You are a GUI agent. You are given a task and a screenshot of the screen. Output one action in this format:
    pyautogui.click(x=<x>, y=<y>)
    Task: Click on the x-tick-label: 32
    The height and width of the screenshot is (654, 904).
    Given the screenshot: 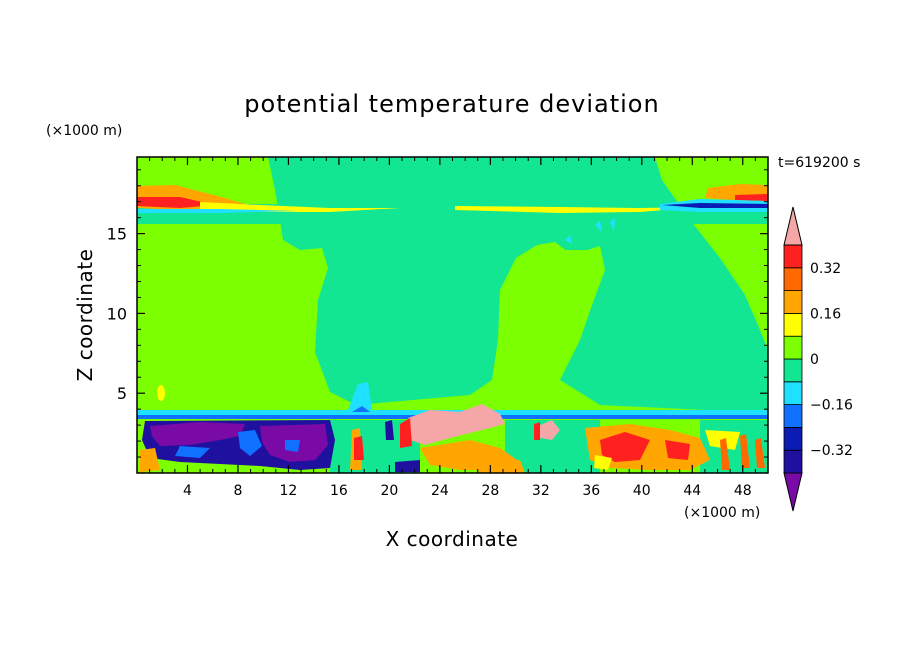 What is the action you would take?
    pyautogui.click(x=541, y=491)
    